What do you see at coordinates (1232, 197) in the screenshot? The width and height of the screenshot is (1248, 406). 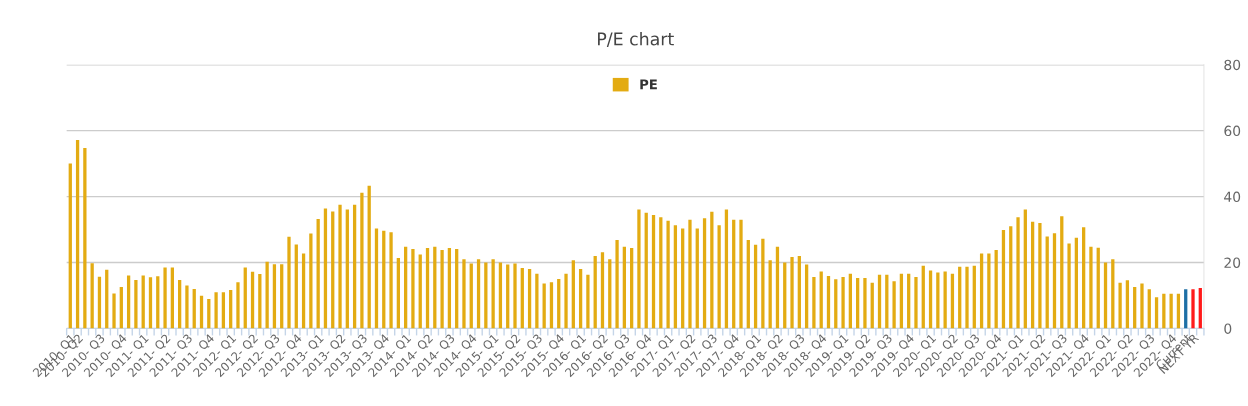 I see `y-tick-label: 40` at bounding box center [1232, 197].